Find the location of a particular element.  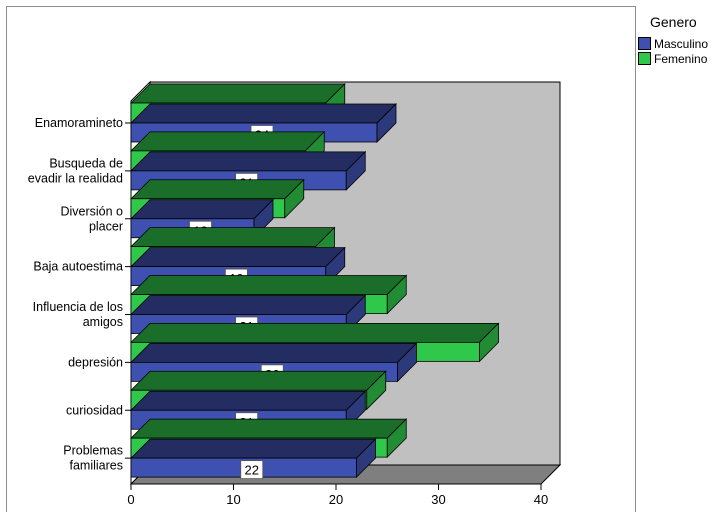

category-label-6: curiosidad is located at coordinates (94, 410).